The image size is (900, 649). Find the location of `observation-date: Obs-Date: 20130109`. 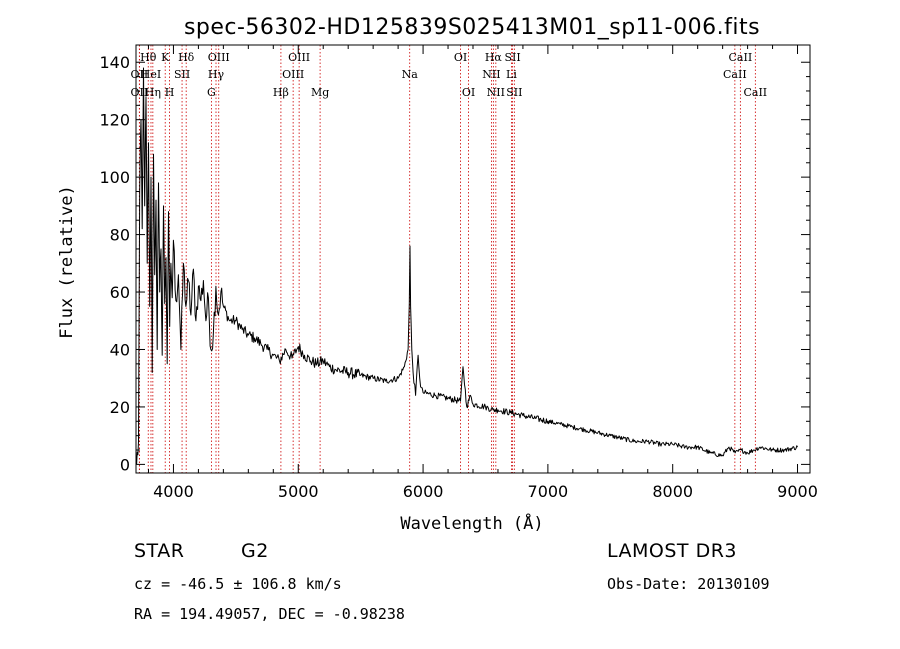

observation-date: Obs-Date: 20130109 is located at coordinates (688, 584).